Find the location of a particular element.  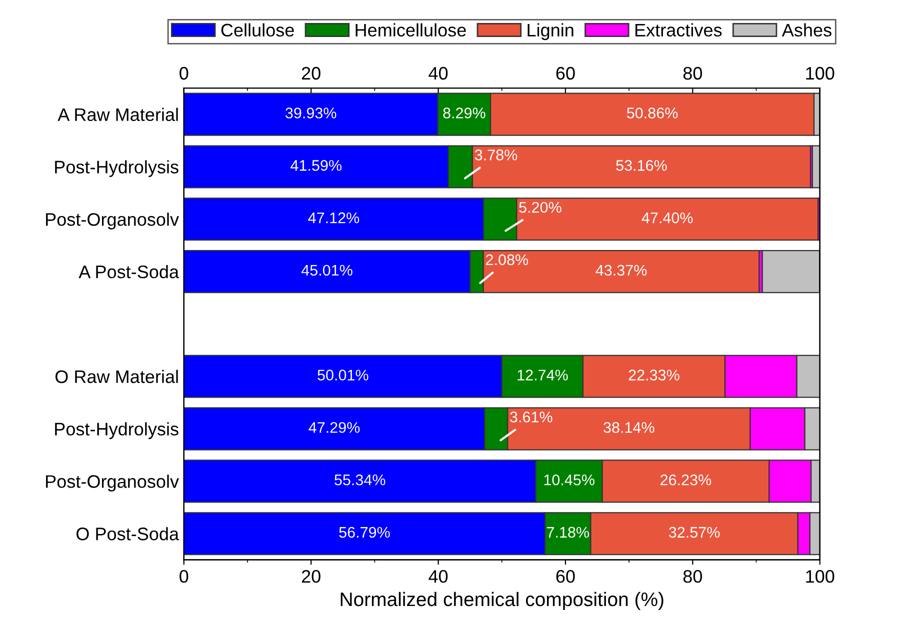

data-label: 38.14% is located at coordinates (629, 427).